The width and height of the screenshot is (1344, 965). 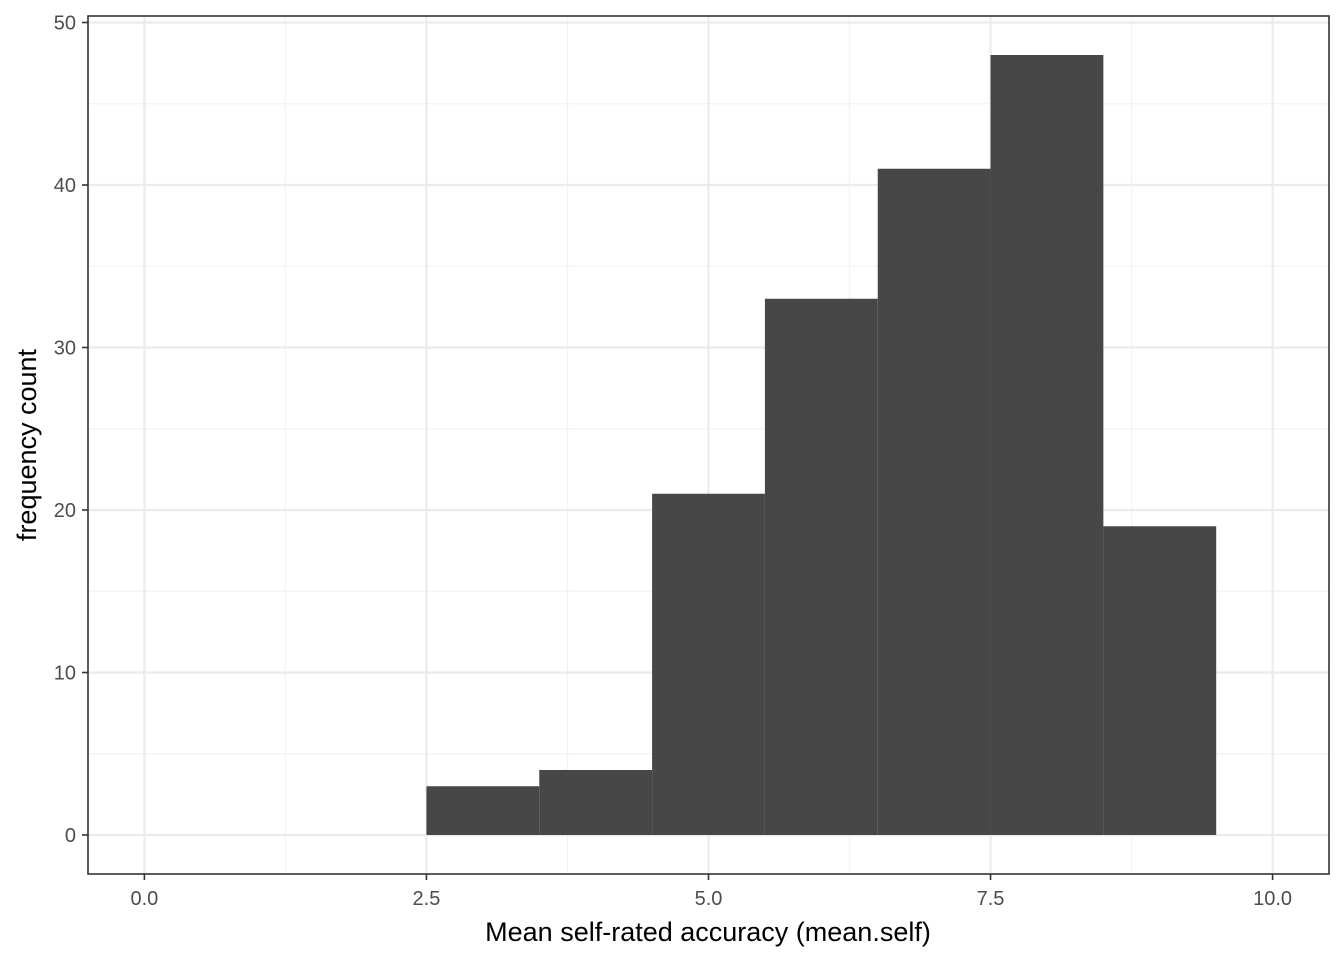 I want to click on x-tick-label: 7.5, so click(x=991, y=899).